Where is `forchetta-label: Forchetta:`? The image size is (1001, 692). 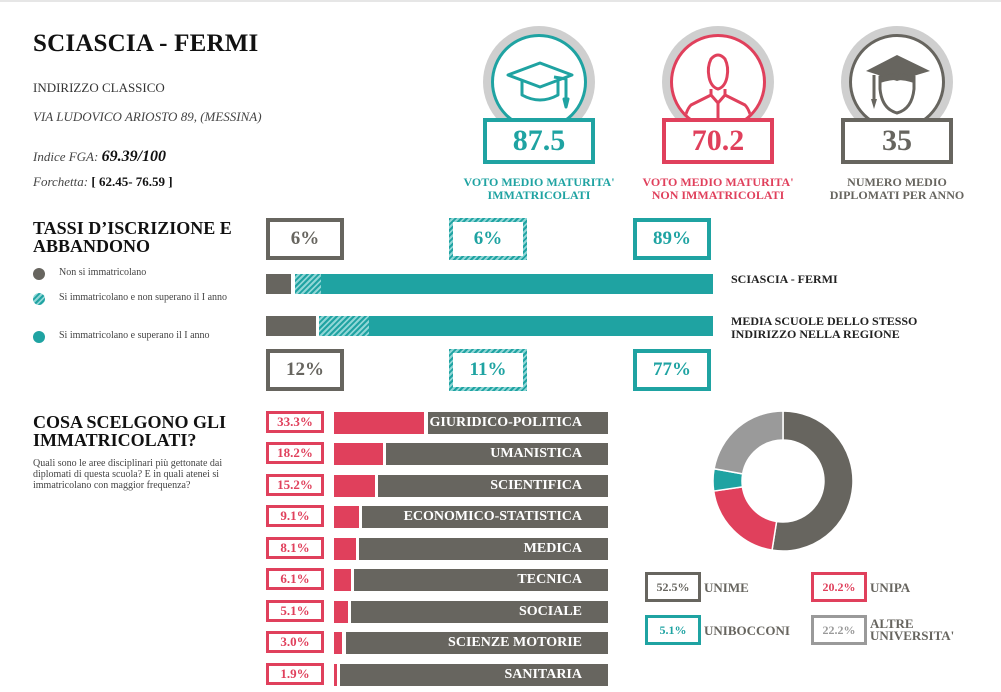 forchetta-label: Forchetta: is located at coordinates (61, 181).